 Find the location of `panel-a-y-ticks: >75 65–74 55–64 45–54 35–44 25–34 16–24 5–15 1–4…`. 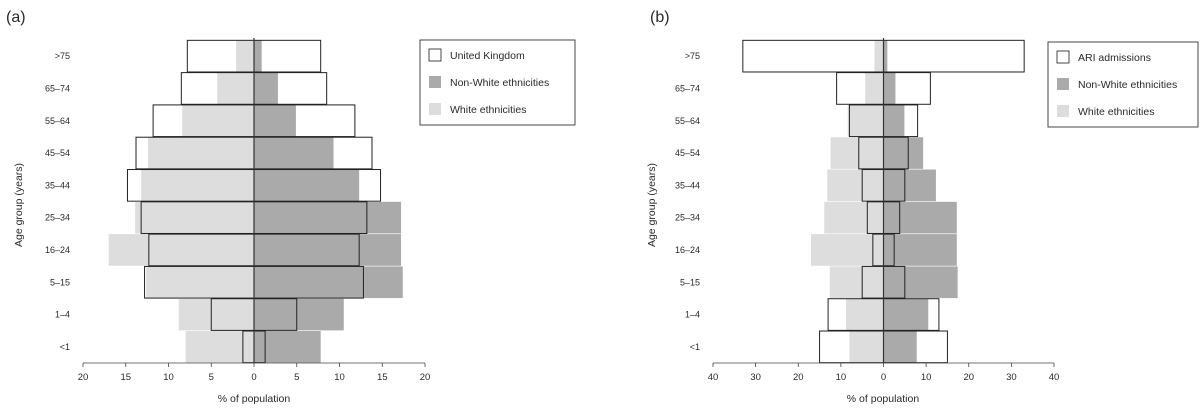

panel-a-y-ticks: >75 65–74 55–64 45–54 35–44 25–34 16–24 5–15 1–4… is located at coordinates (57, 201).